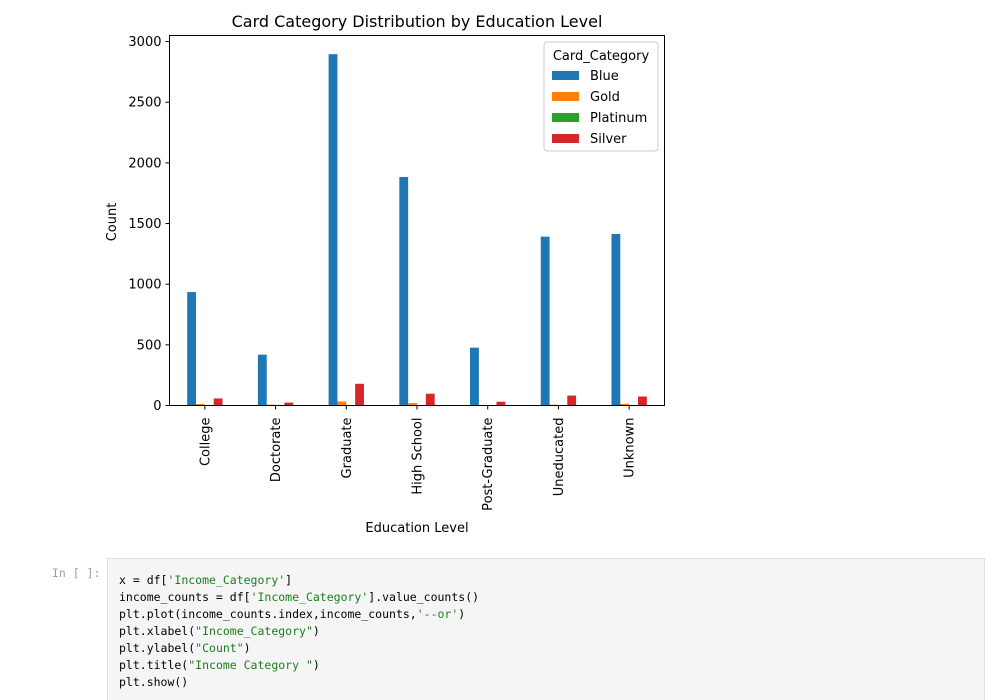 The height and width of the screenshot is (700, 1008). I want to click on code-string-token: "Income Category ", so click(250, 665).